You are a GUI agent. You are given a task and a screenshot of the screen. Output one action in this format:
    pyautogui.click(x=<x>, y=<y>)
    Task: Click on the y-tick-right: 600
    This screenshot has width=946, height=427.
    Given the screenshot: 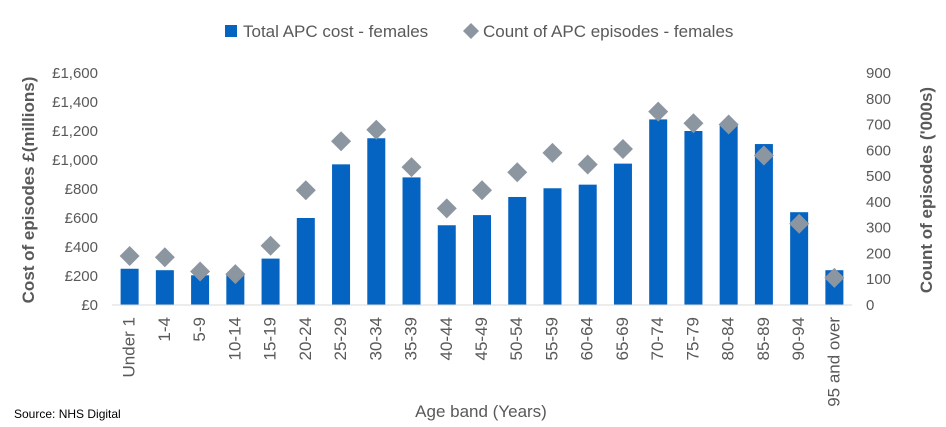 What is the action you would take?
    pyautogui.click(x=878, y=150)
    